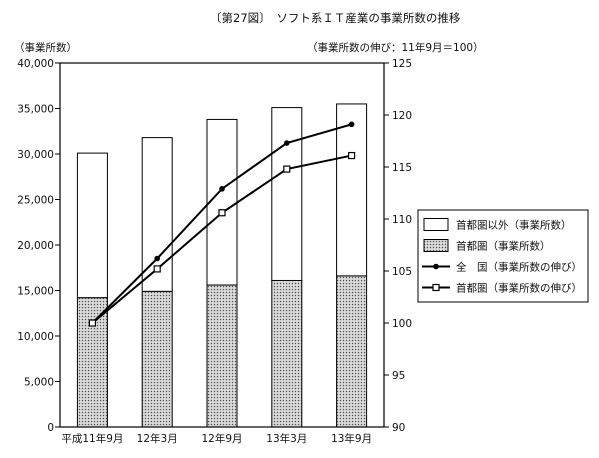  What do you see at coordinates (503, 246) in the screenshot?
I see `legend-label-1: 首都圏（事業所数）` at bounding box center [503, 246].